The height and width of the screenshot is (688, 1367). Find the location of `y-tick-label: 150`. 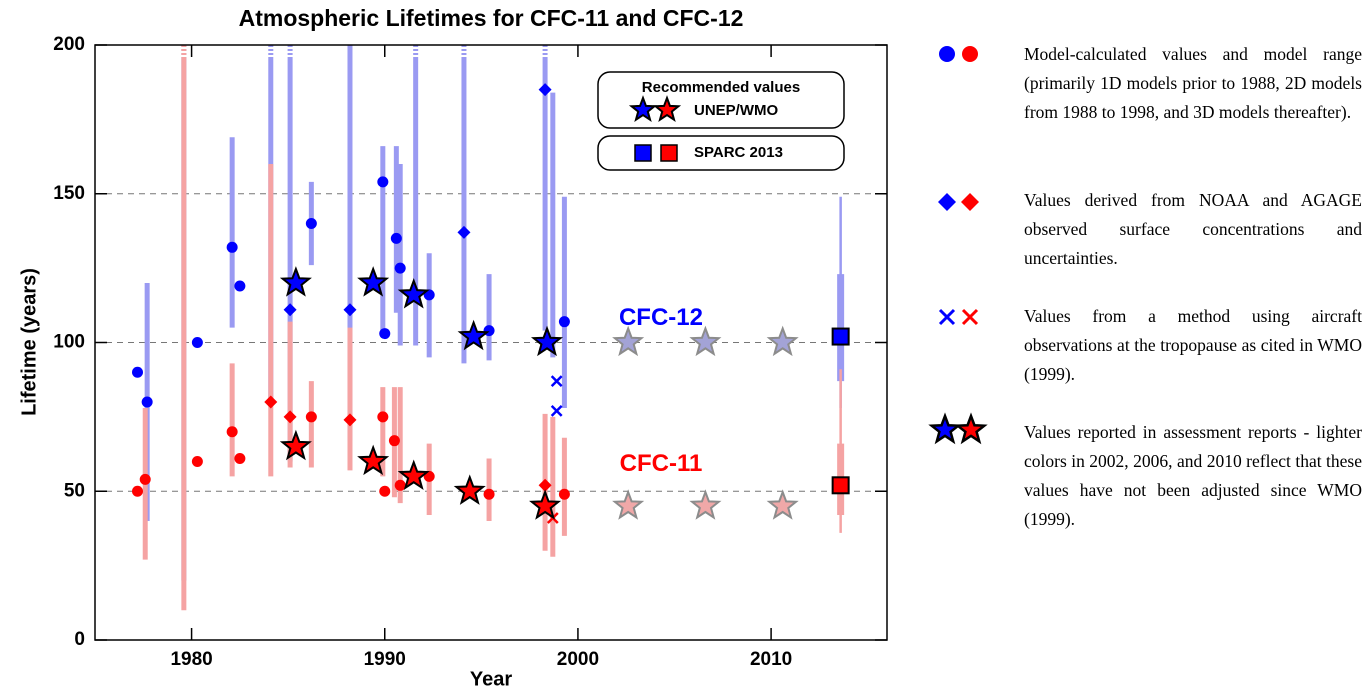

y-tick-label: 150 is located at coordinates (69, 193).